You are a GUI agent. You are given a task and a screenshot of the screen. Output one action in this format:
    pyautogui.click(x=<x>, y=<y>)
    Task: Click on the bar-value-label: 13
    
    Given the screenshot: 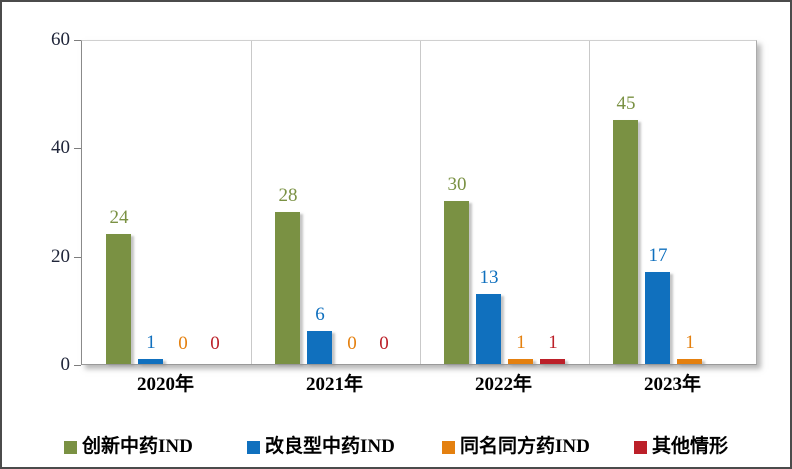 What is the action you would take?
    pyautogui.click(x=489, y=277)
    